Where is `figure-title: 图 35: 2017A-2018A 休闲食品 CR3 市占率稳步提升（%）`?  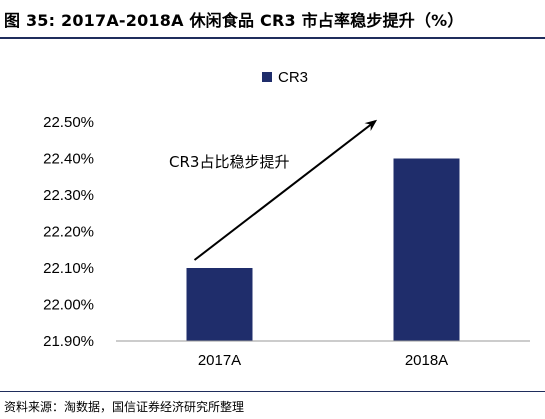
figure-title: 图 35: 2017A-2018A 休闲食品 CR3 市占率稳步提升（%） is located at coordinates (234, 20).